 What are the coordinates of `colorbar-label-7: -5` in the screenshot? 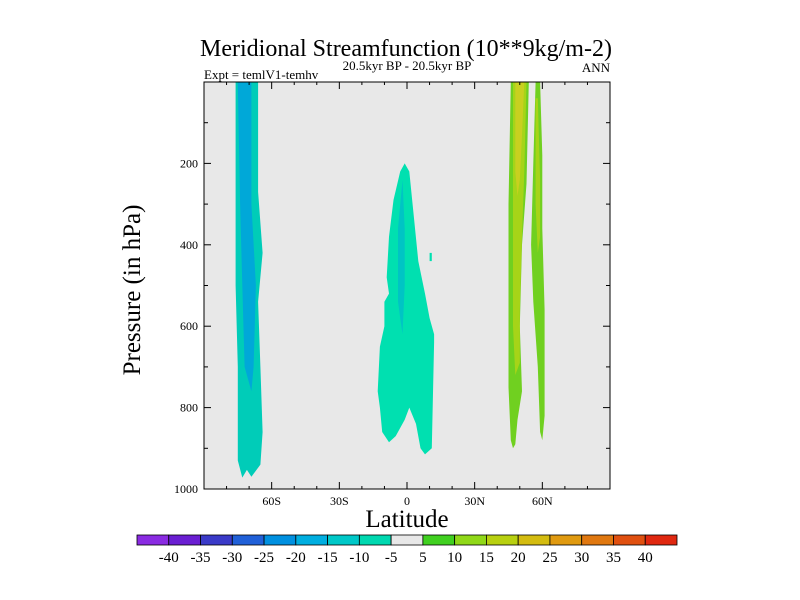 It's located at (391, 558).